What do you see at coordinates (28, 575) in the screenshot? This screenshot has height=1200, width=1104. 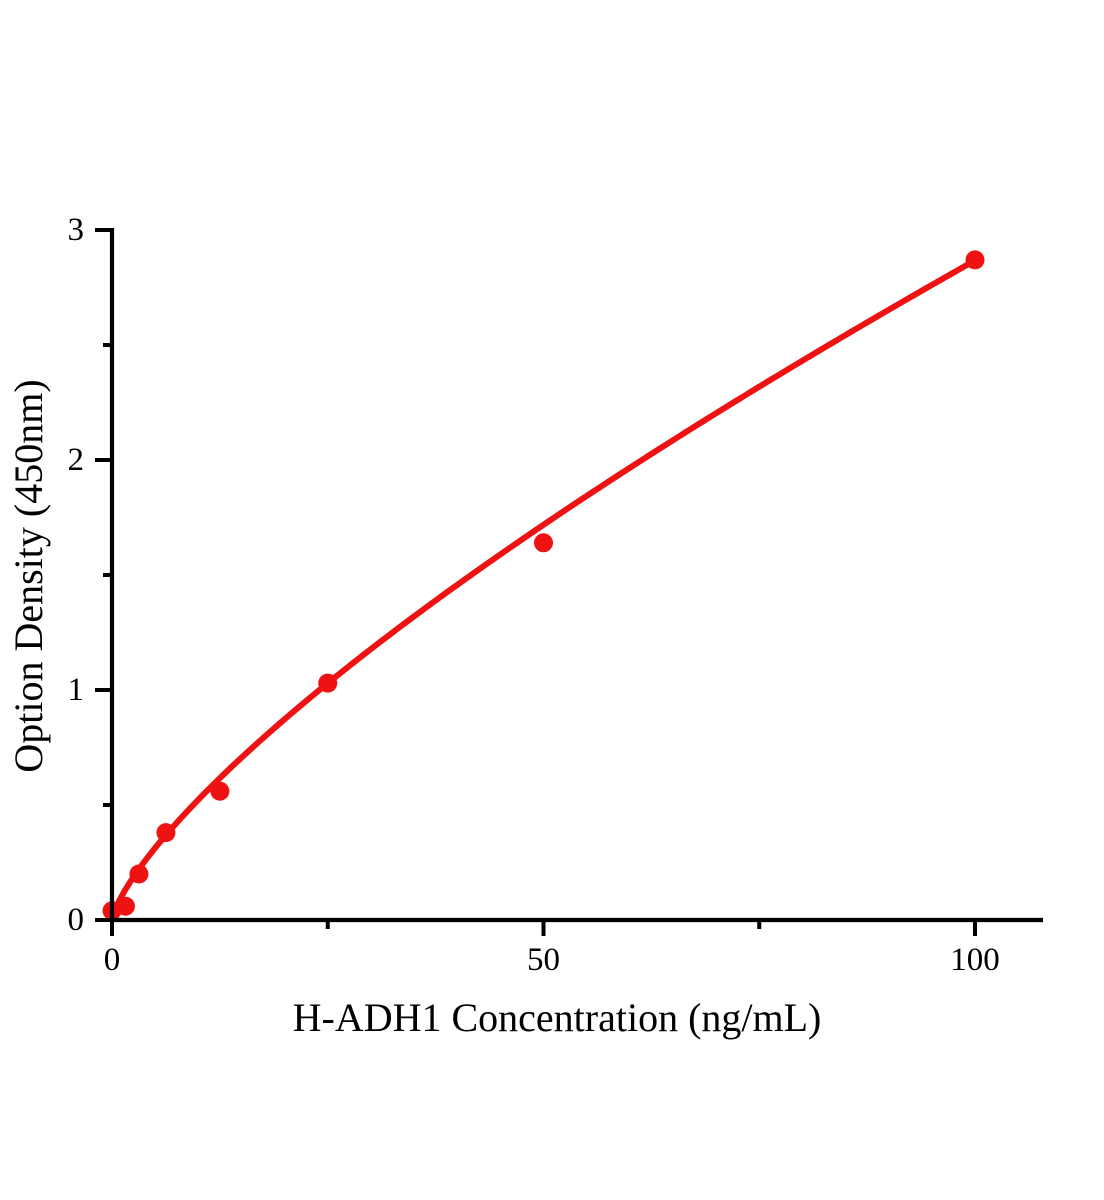 I see `y-axis-title: Option Density (450nm)` at bounding box center [28, 575].